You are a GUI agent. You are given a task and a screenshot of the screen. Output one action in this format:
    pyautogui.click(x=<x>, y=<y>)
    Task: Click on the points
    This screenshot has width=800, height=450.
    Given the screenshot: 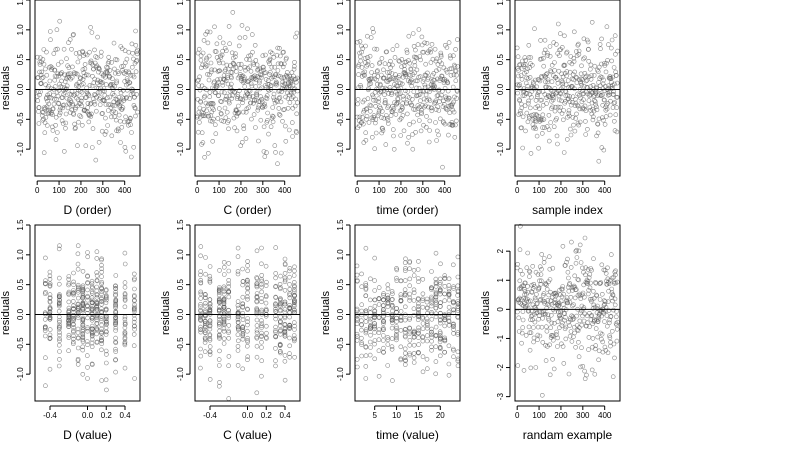 What is the action you would take?
    pyautogui.click(x=407, y=98)
    